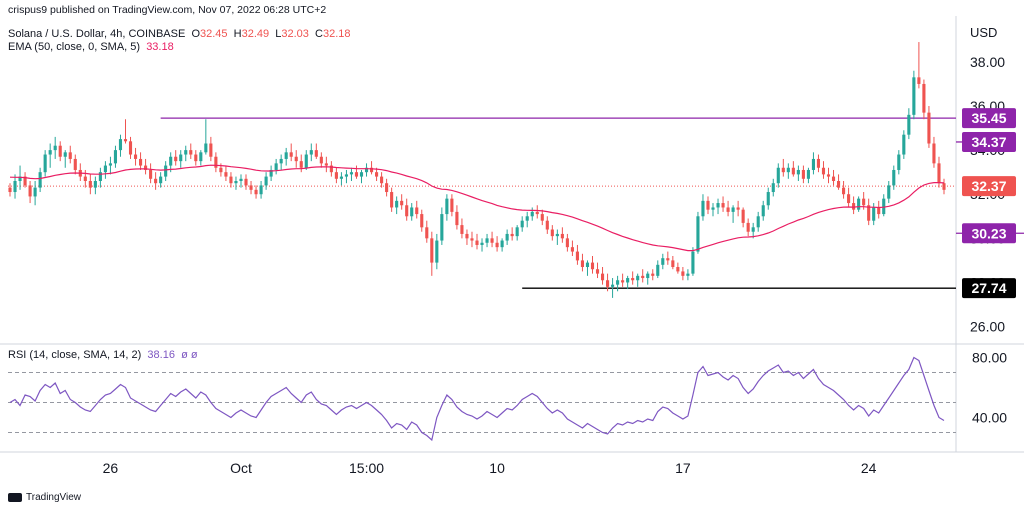  What do you see at coordinates (989, 418) in the screenshot?
I see `rsi-tick-label: 40.00` at bounding box center [989, 418].